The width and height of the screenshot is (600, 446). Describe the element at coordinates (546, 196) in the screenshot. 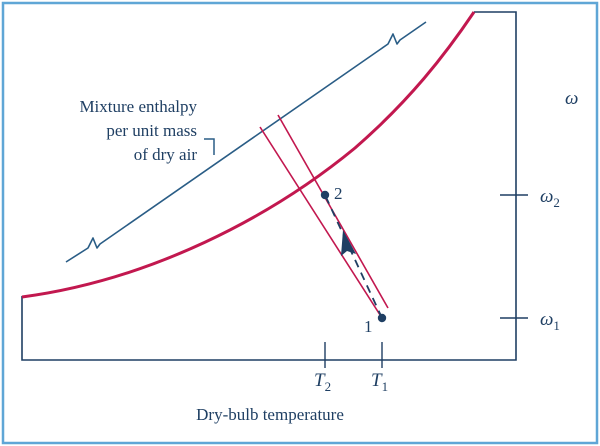

I see `omega-2-symbol: ω` at that location.